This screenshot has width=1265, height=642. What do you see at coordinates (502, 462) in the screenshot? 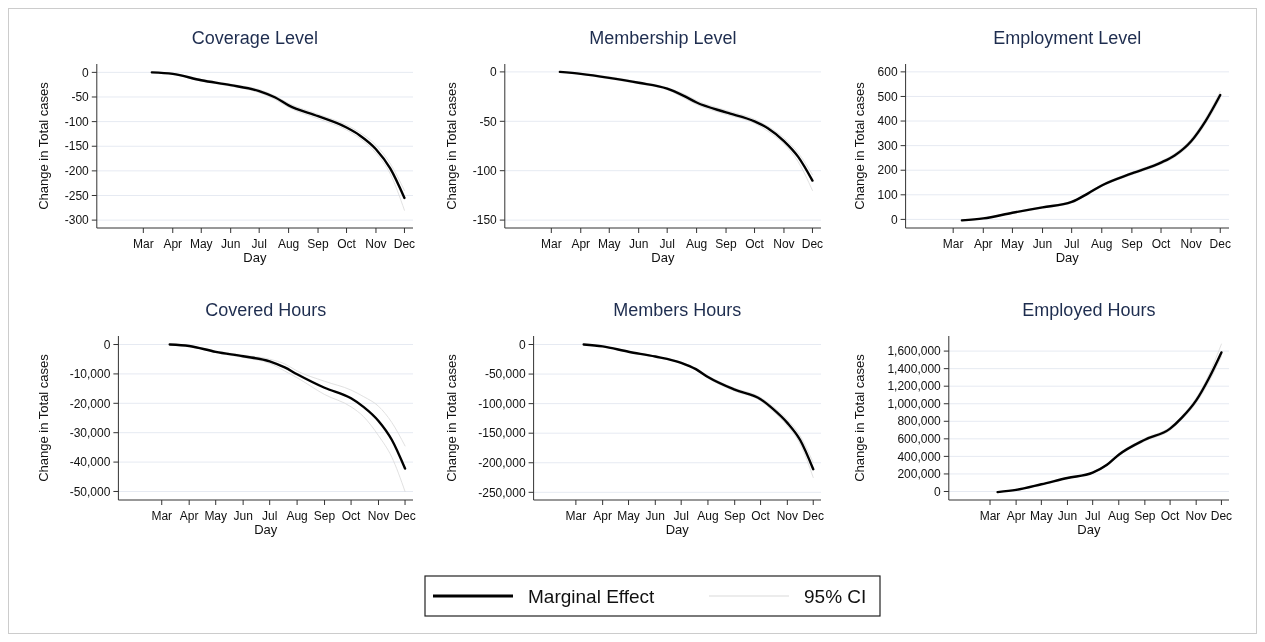
I see `y-tick-label: -200,000` at bounding box center [502, 462].